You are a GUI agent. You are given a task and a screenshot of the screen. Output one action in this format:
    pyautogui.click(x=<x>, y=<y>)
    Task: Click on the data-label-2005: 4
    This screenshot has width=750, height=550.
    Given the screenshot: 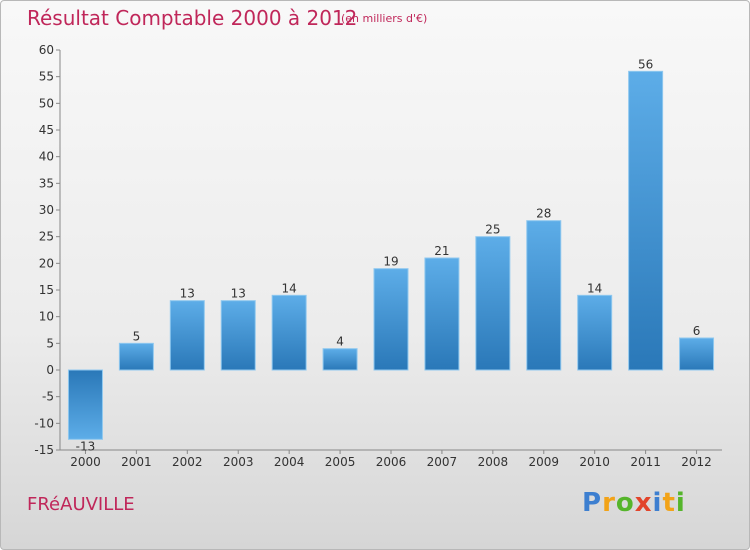 What is the action you would take?
    pyautogui.click(x=340, y=342)
    